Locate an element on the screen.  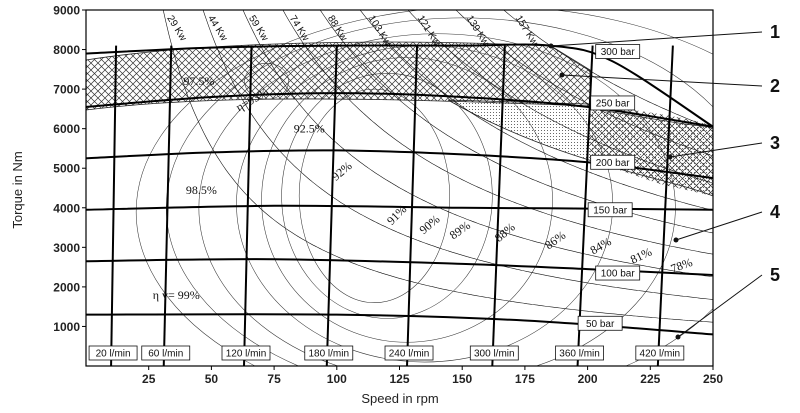
x-tick-label: 25 is located at coordinates (149, 379).